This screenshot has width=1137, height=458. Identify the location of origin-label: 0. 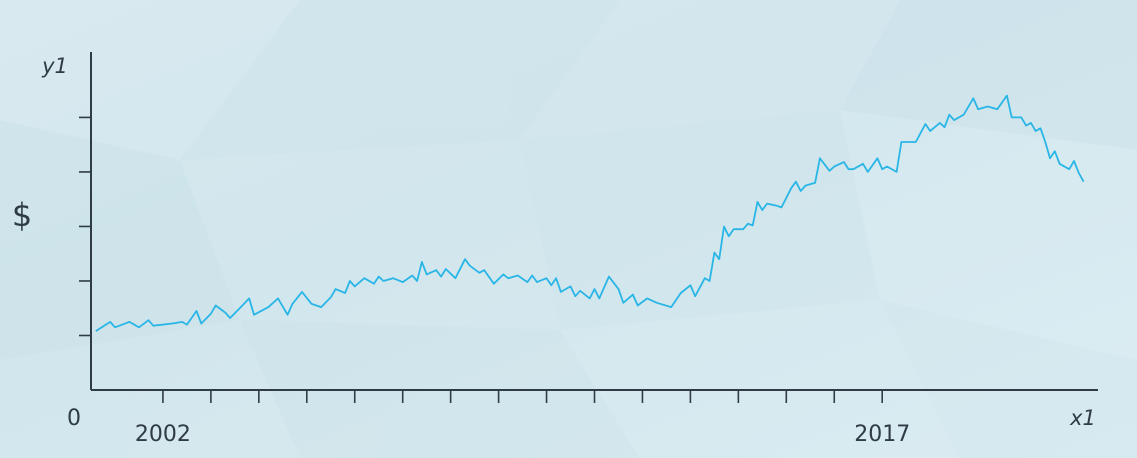
(74, 418).